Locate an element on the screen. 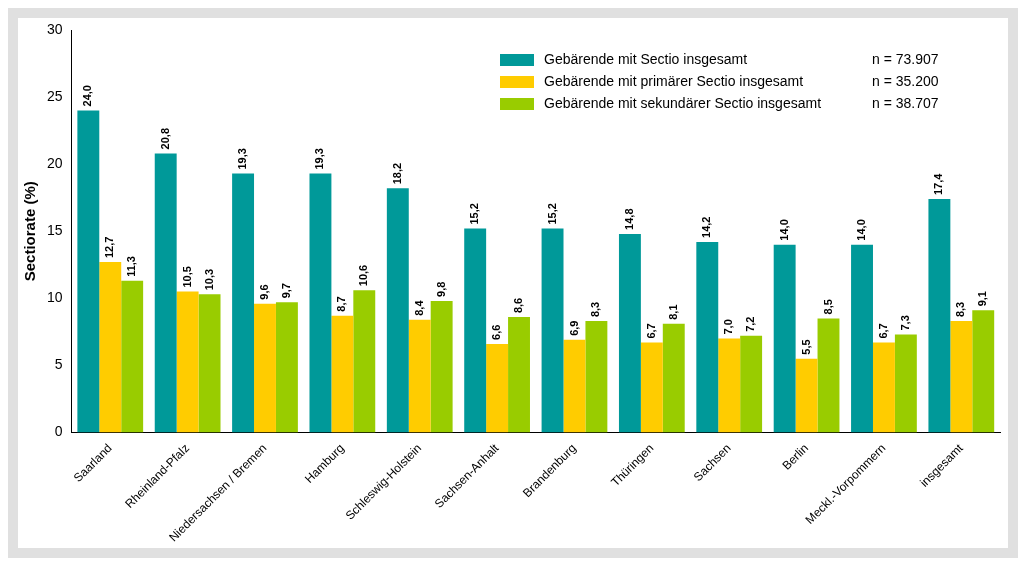 This screenshot has width=1028, height=567. y-tick-label: 0 is located at coordinates (58, 431).